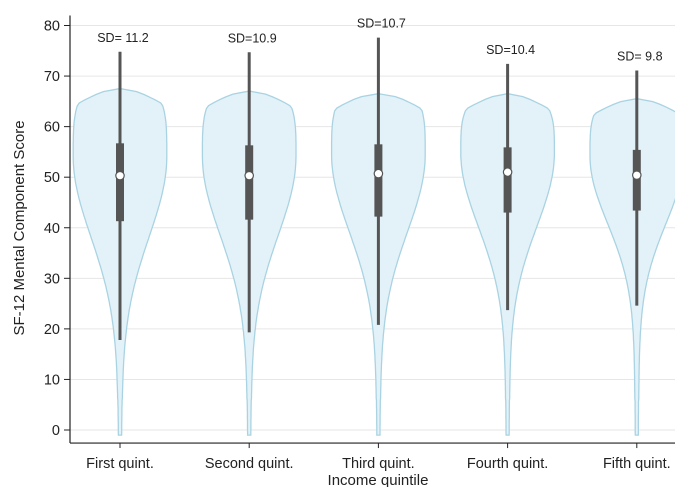 The image size is (675, 487). Describe the element at coordinates (52, 279) in the screenshot. I see `y-tick-label: 30` at that location.